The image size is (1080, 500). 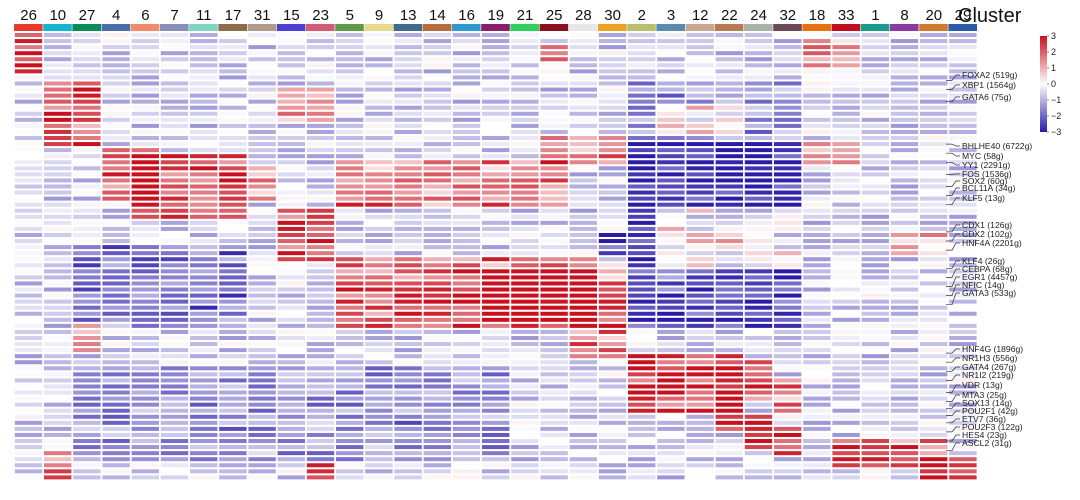 I want to click on gene-label: MYC (58g), so click(x=983, y=156).